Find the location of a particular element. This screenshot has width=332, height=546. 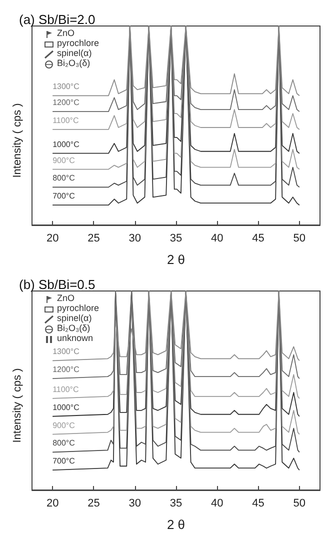

annotation: unknown is located at coordinates (75, 338).